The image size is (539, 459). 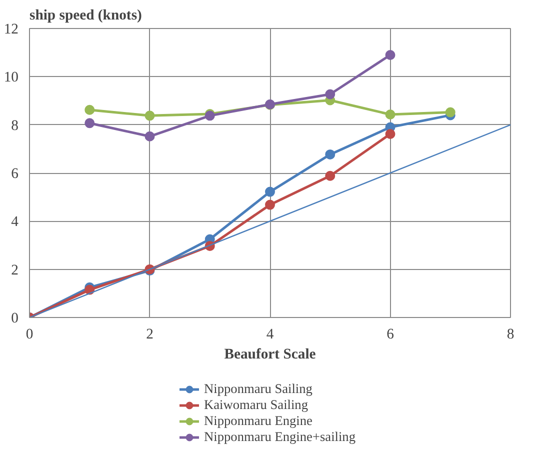 I want to click on y-tick-label: 4, so click(x=15, y=222).